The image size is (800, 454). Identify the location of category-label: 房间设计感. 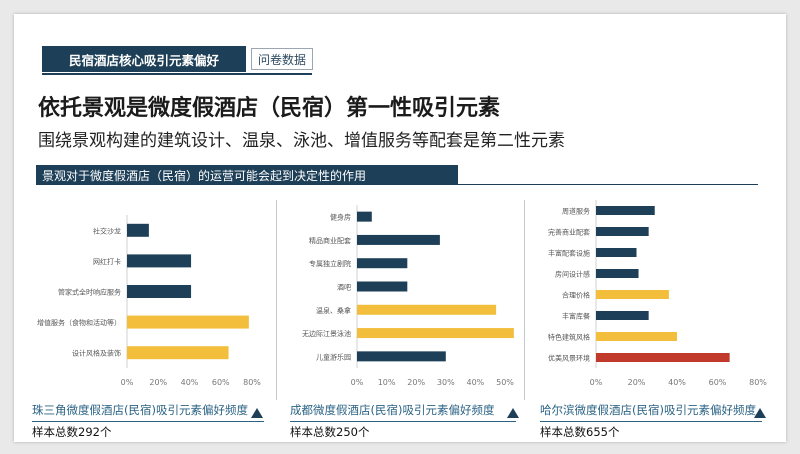
(572, 274).